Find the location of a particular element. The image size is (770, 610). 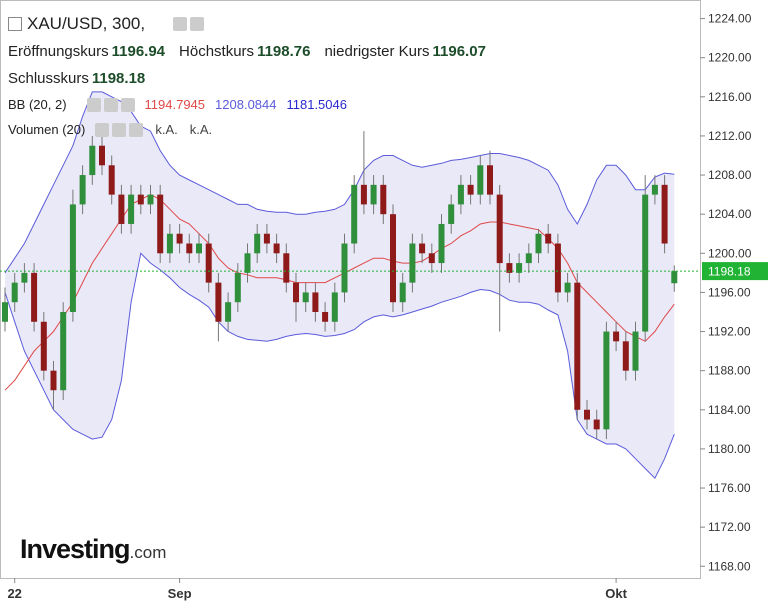

close-value: 1198.18 is located at coordinates (118, 78).